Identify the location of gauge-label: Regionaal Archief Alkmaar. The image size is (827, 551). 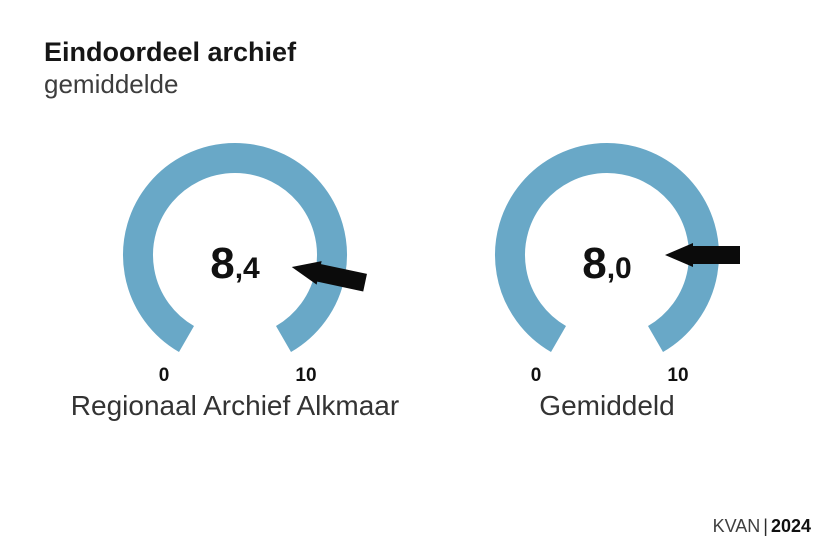
(235, 405).